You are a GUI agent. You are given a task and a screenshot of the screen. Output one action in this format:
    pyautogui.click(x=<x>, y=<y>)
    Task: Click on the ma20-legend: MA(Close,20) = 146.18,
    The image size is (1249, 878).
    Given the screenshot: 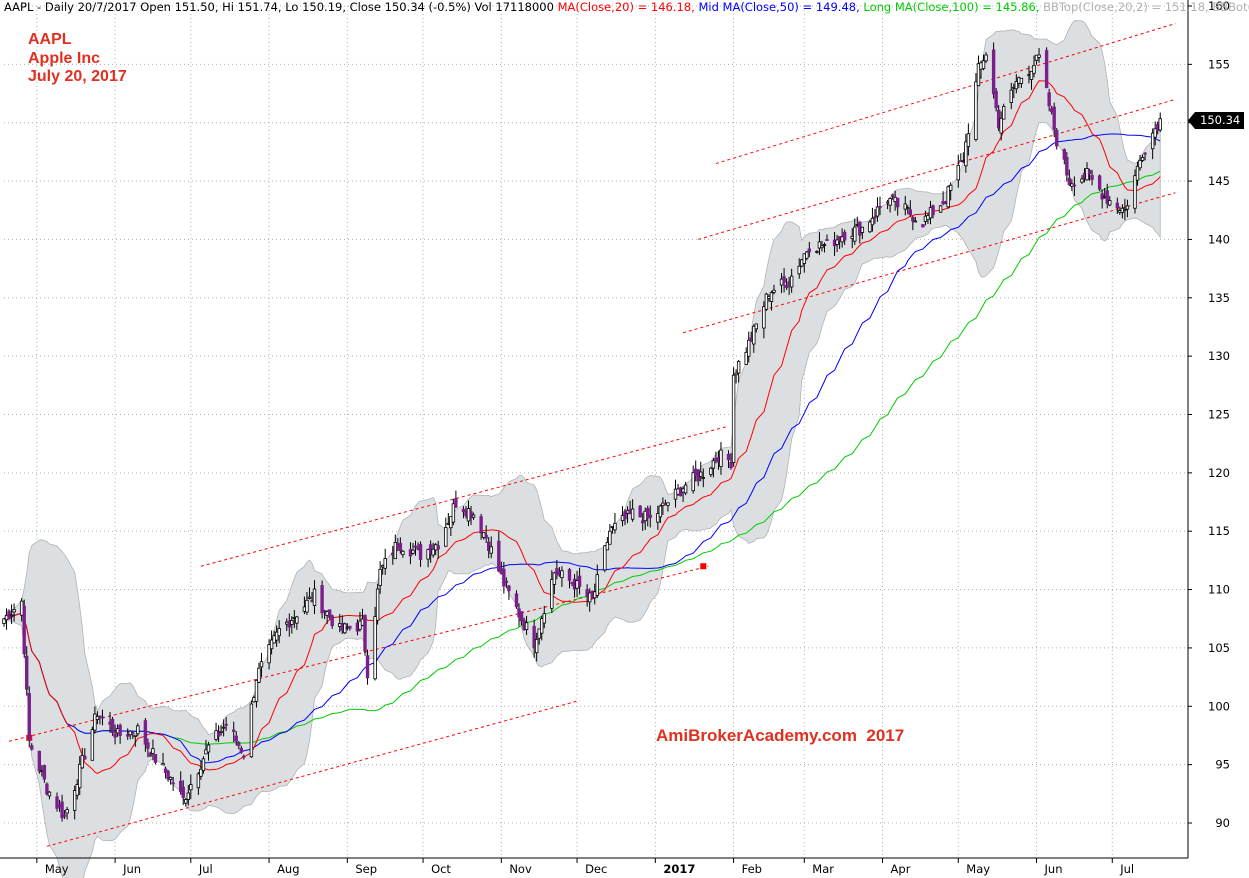 What is the action you would take?
    pyautogui.click(x=624, y=7)
    